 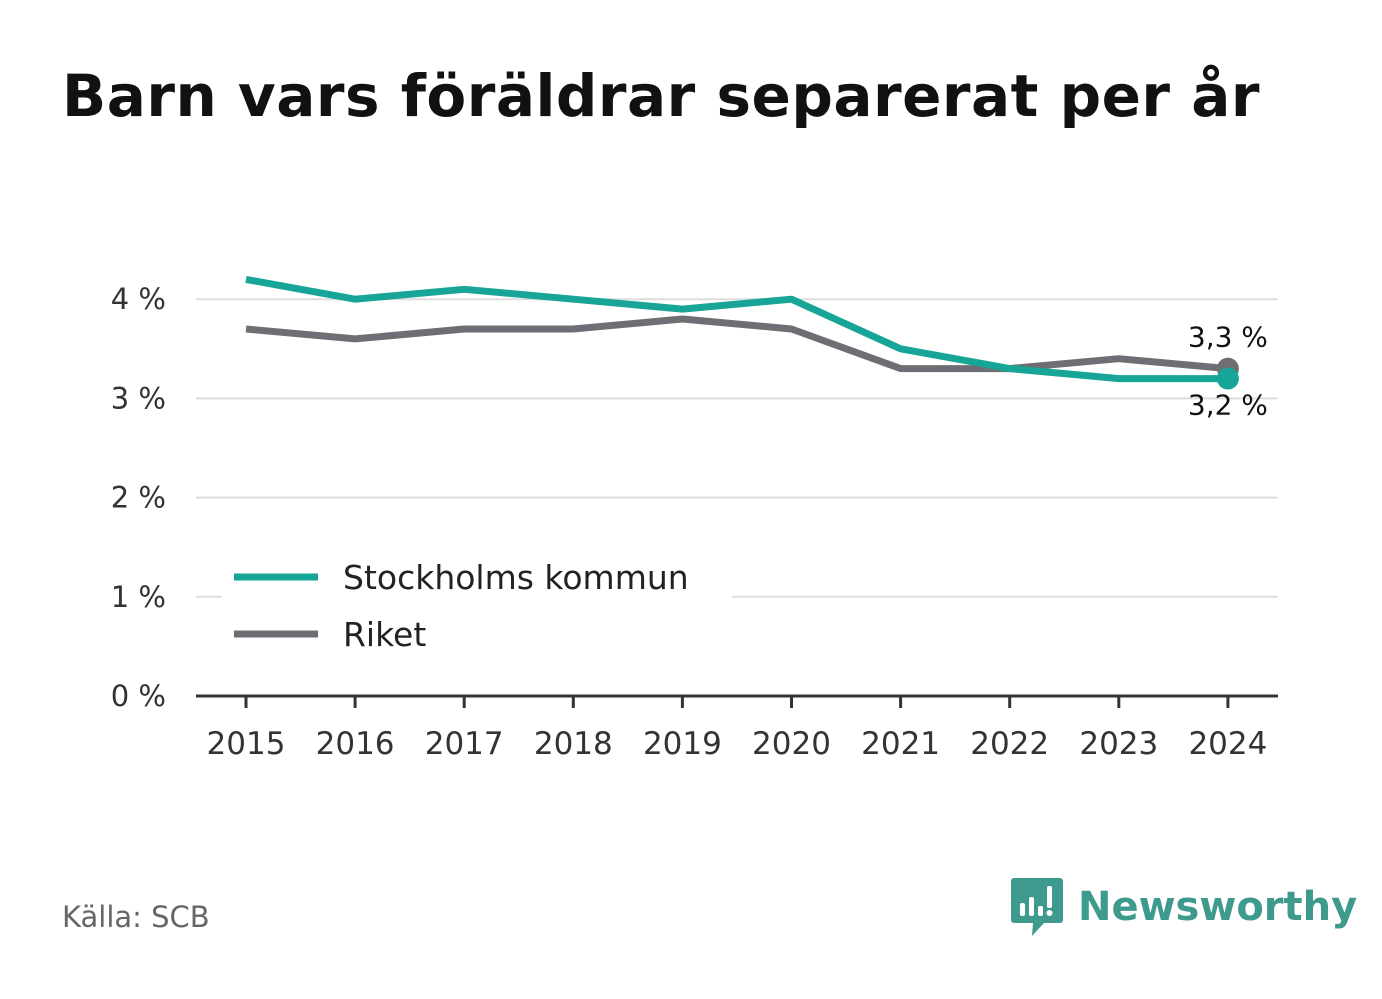 What do you see at coordinates (737, 744) in the screenshot?
I see `x-axis-tick-labels: 2015 2016 2017 2018 2019 2020 2021 2022 2023 2024` at bounding box center [737, 744].